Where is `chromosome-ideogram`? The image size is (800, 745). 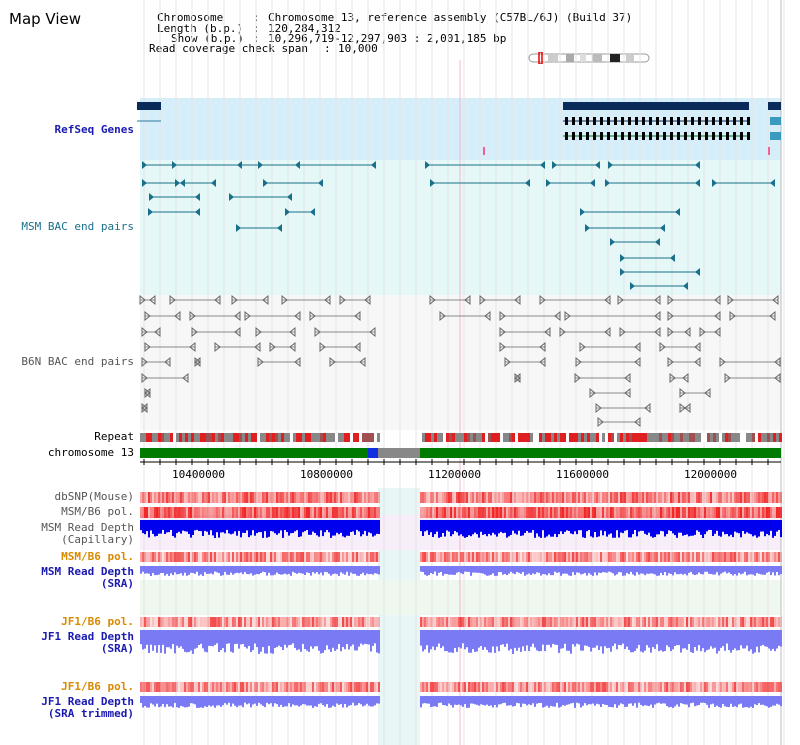
chromosome-ideogram is located at coordinates (590, 58).